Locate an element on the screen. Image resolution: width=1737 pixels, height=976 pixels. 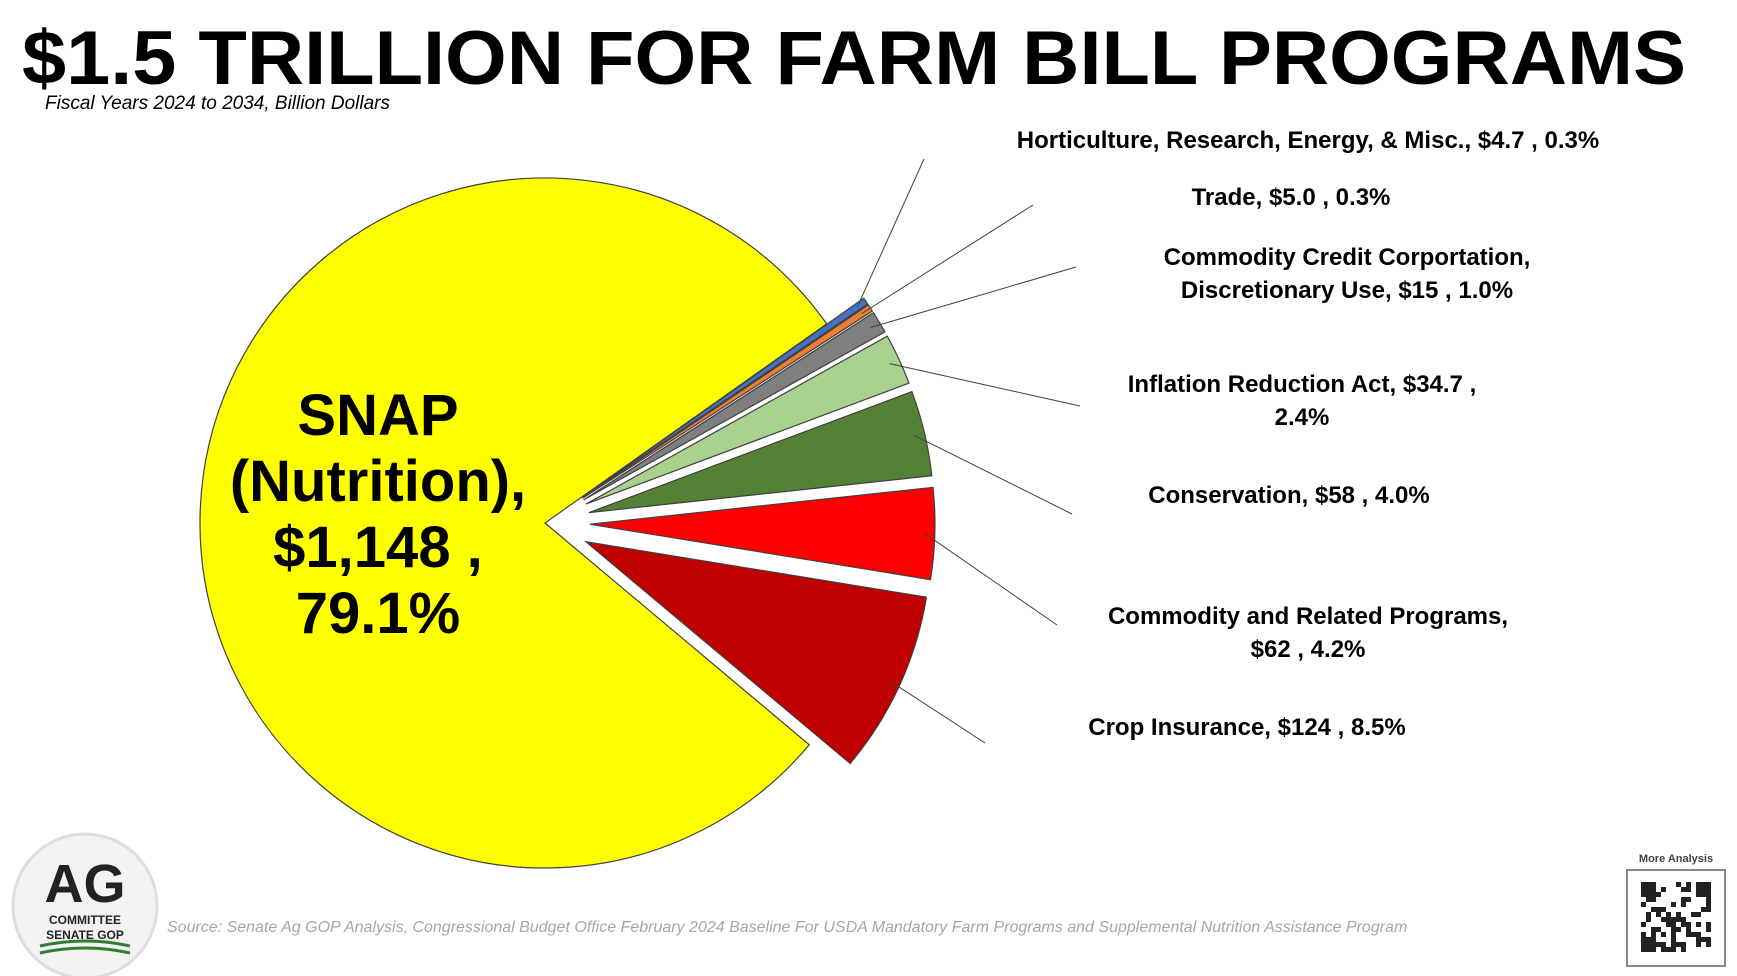
slice-label-main: (Nutrition), is located at coordinates (378, 481).